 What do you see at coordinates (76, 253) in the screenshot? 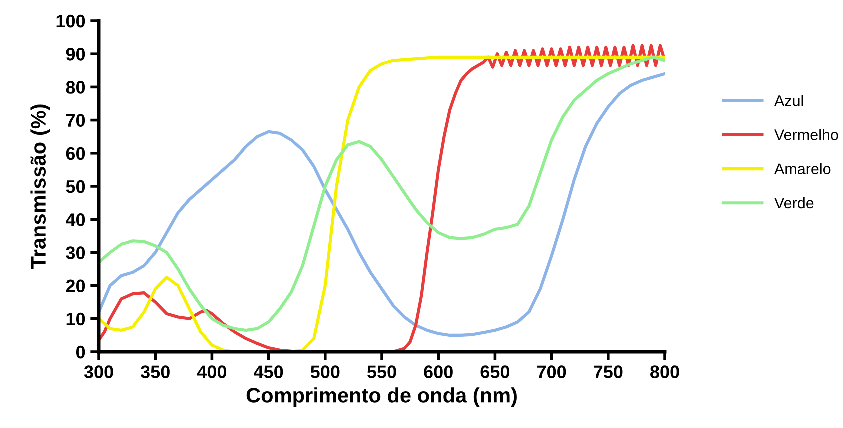
I see `y-tick-label: 30` at bounding box center [76, 253].